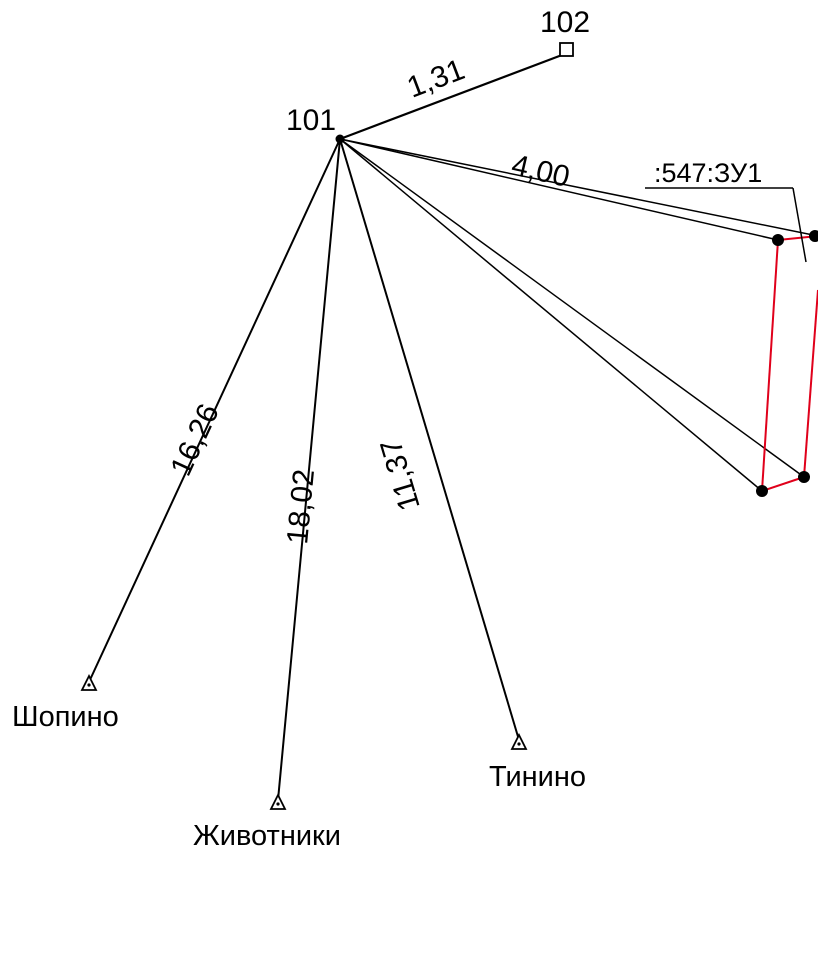  I want to click on station-label-shopino: Шопино, so click(65, 717).